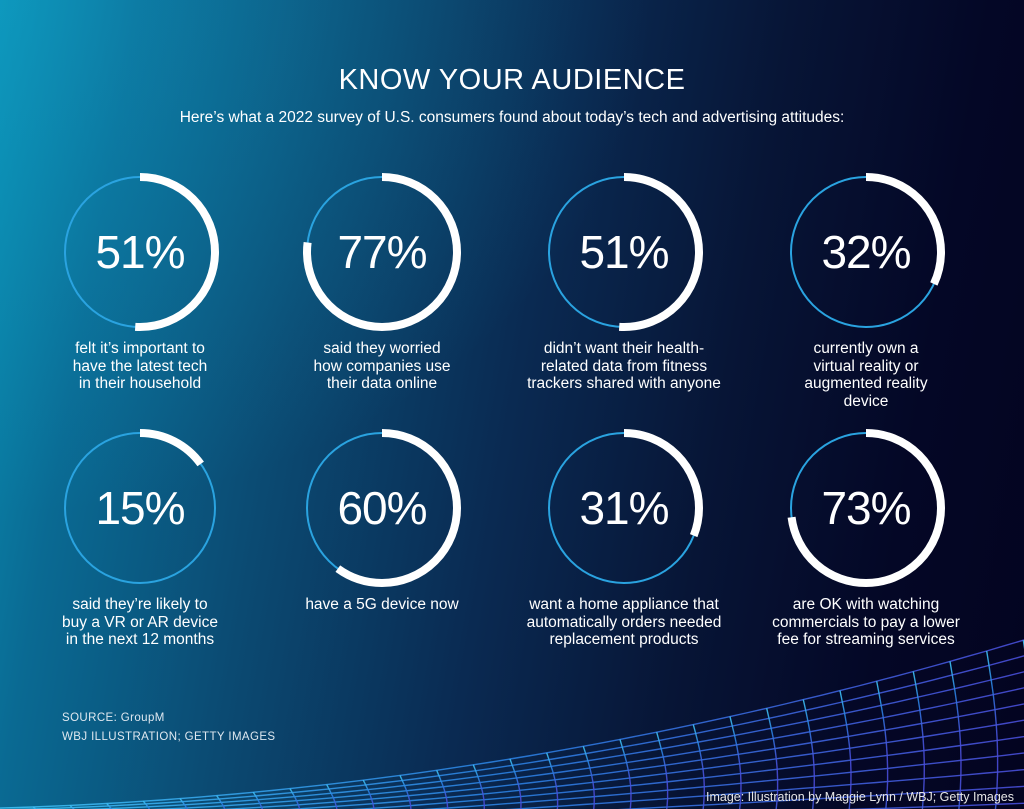 This screenshot has height=809, width=1024. I want to click on stat-description-line: related data from fitness, so click(624, 366).